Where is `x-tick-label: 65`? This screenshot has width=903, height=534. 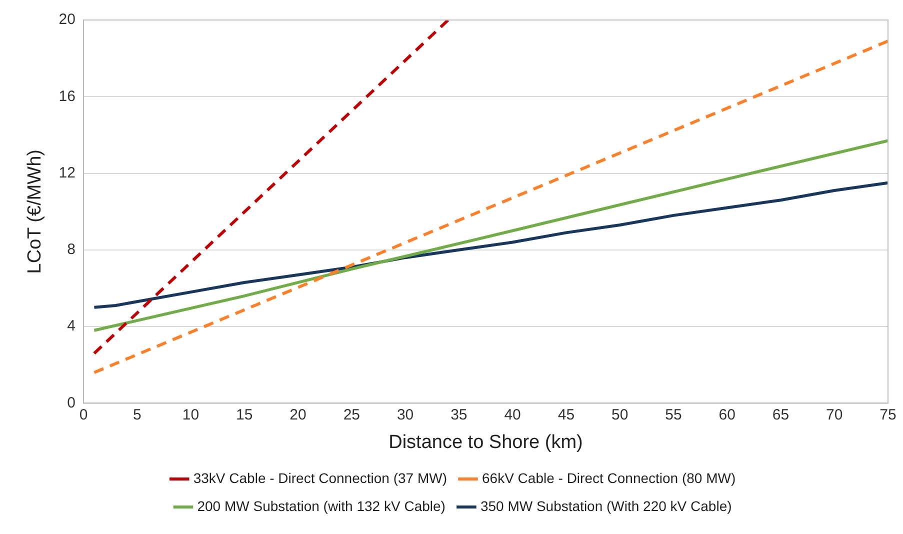 x-tick-label: 65 is located at coordinates (781, 415).